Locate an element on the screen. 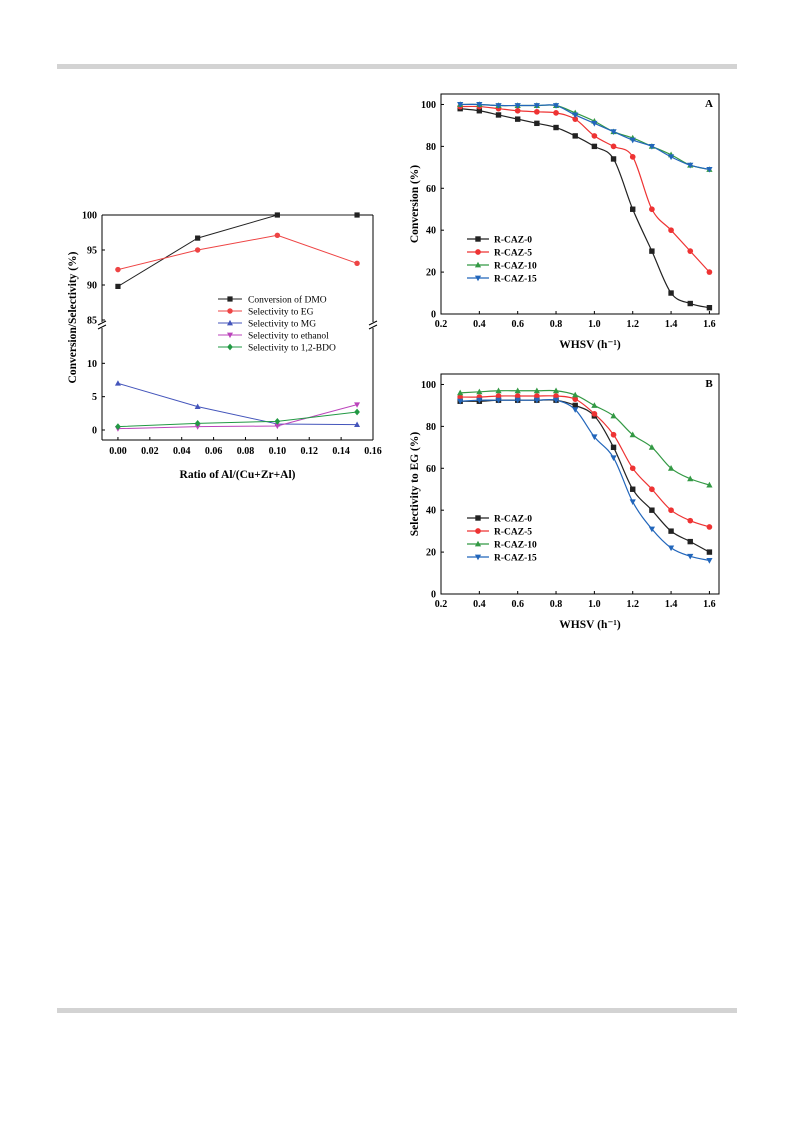  y-tick-label: 85 is located at coordinates (92, 321).